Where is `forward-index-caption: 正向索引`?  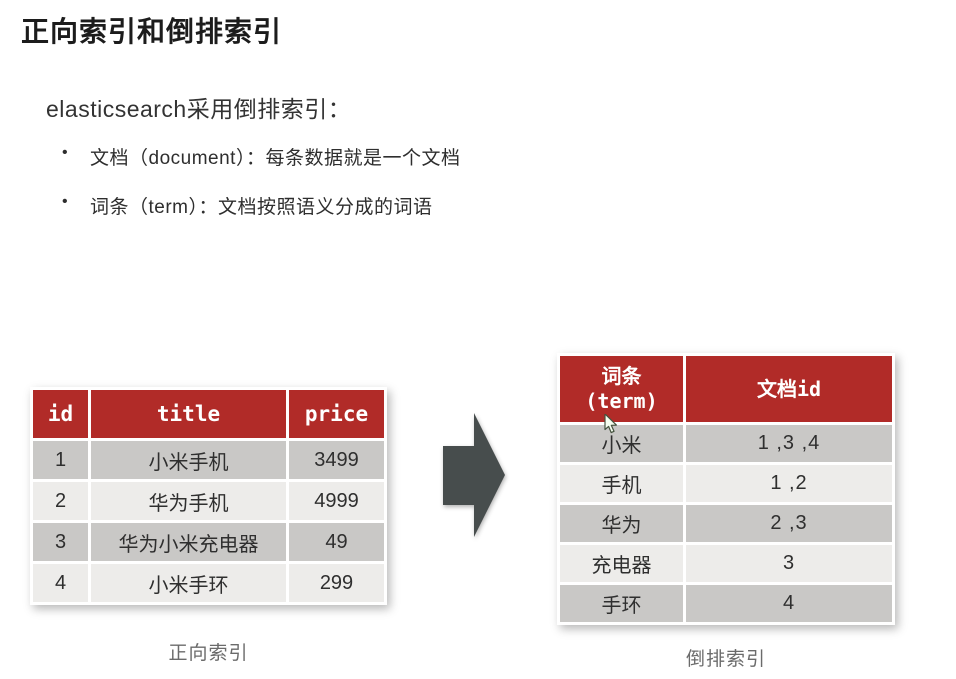
forward-index-caption: 正向索引 is located at coordinates (208, 653).